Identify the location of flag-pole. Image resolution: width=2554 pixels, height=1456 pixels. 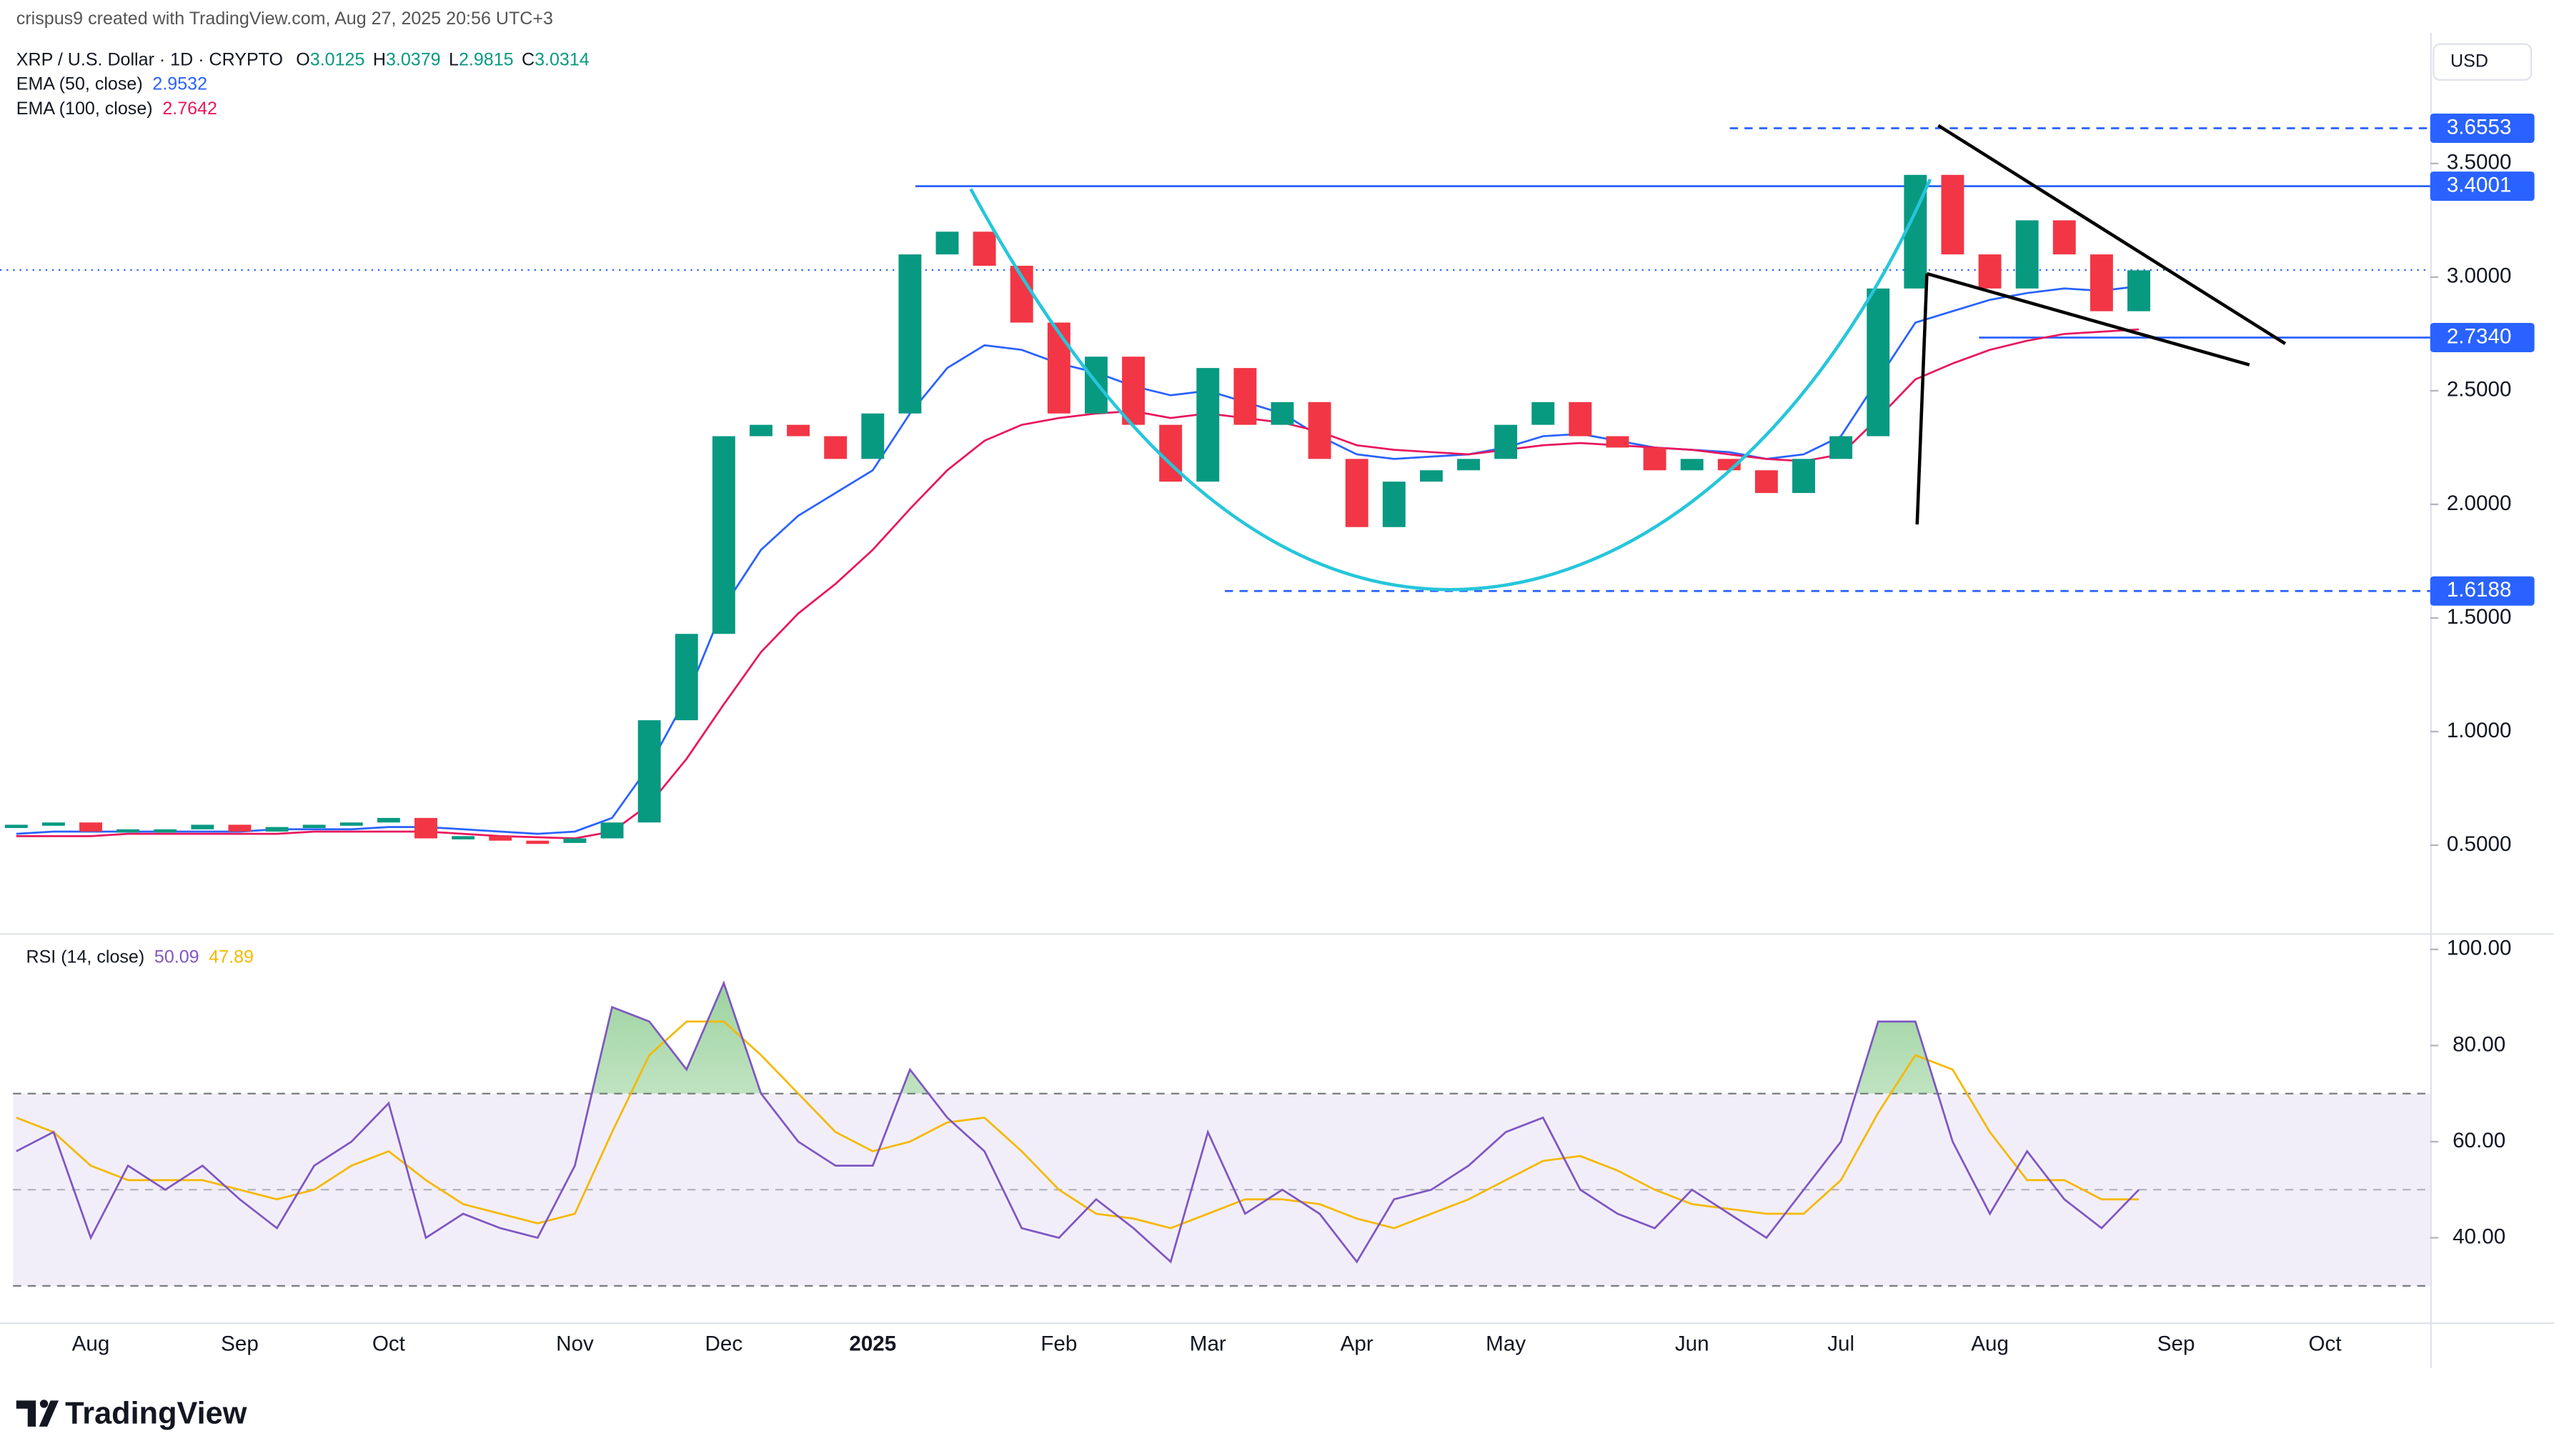
(1922, 399).